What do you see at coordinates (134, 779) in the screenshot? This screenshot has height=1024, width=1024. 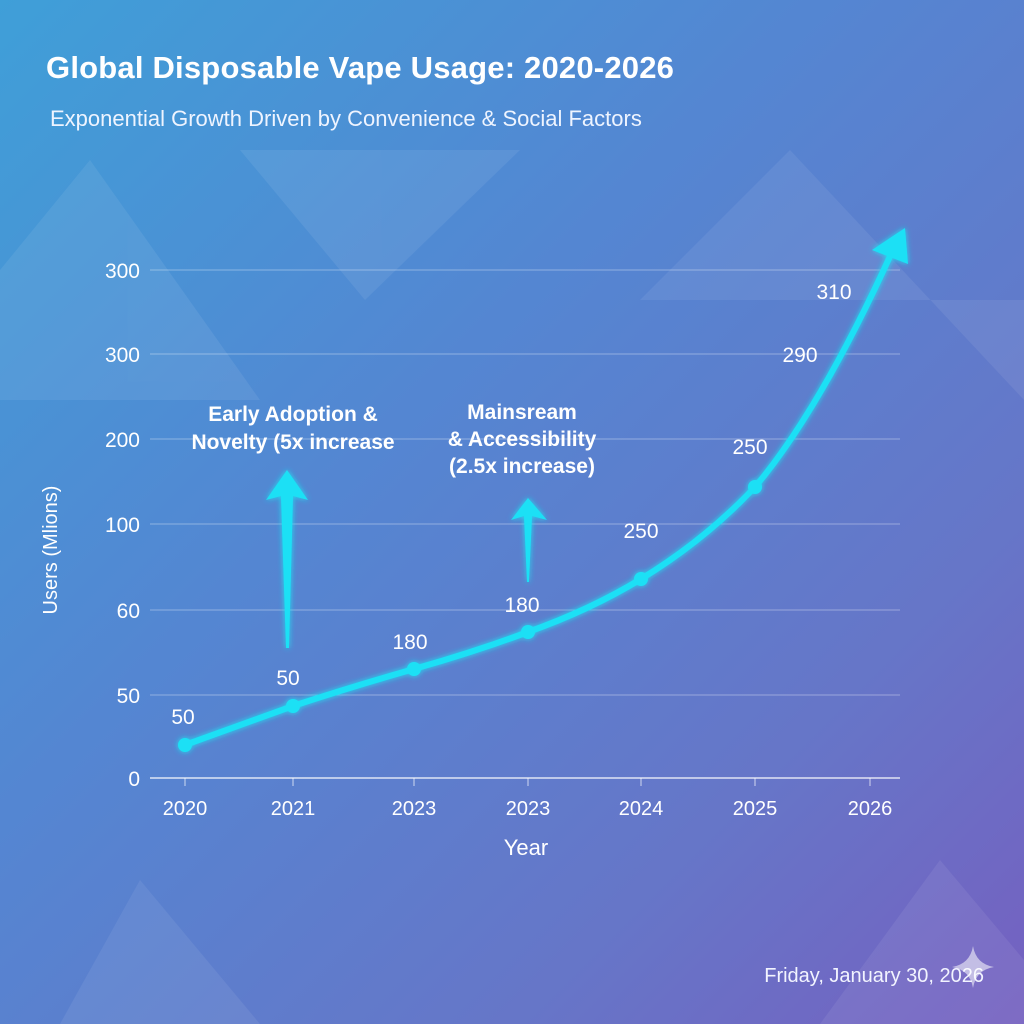 I see `y-tick-label: 0` at bounding box center [134, 779].